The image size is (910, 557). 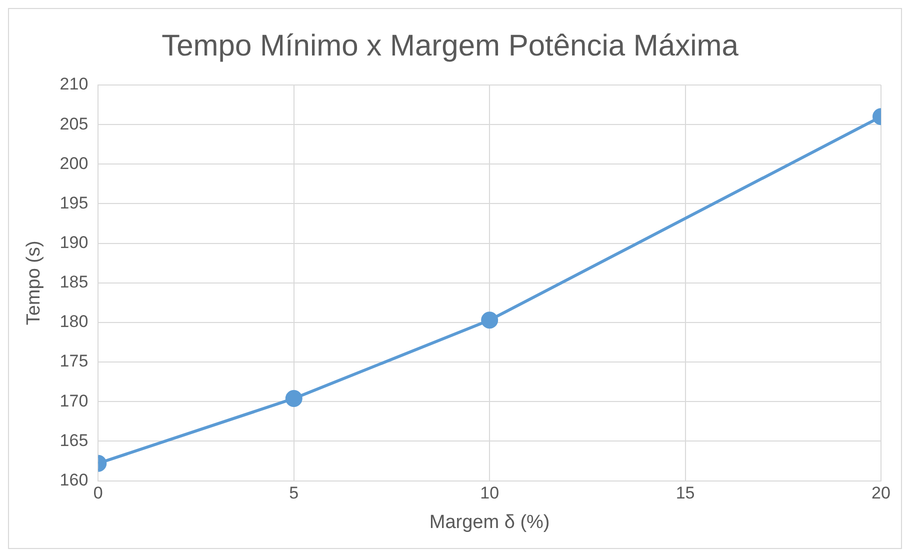 I want to click on y-tick-label: 195, so click(x=74, y=202).